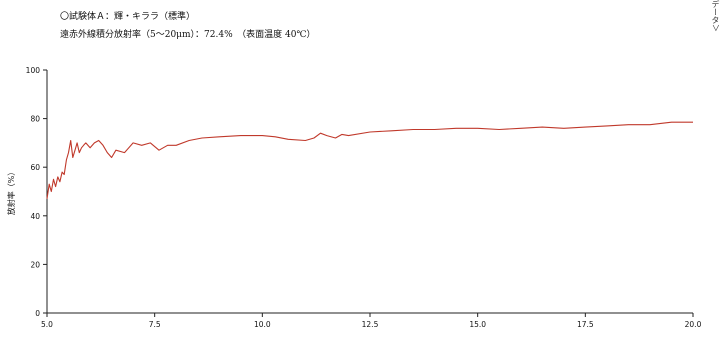 This screenshot has width=723, height=338. Describe the element at coordinates (262, 324) in the screenshot. I see `x-tick-label: 10.0` at that location.